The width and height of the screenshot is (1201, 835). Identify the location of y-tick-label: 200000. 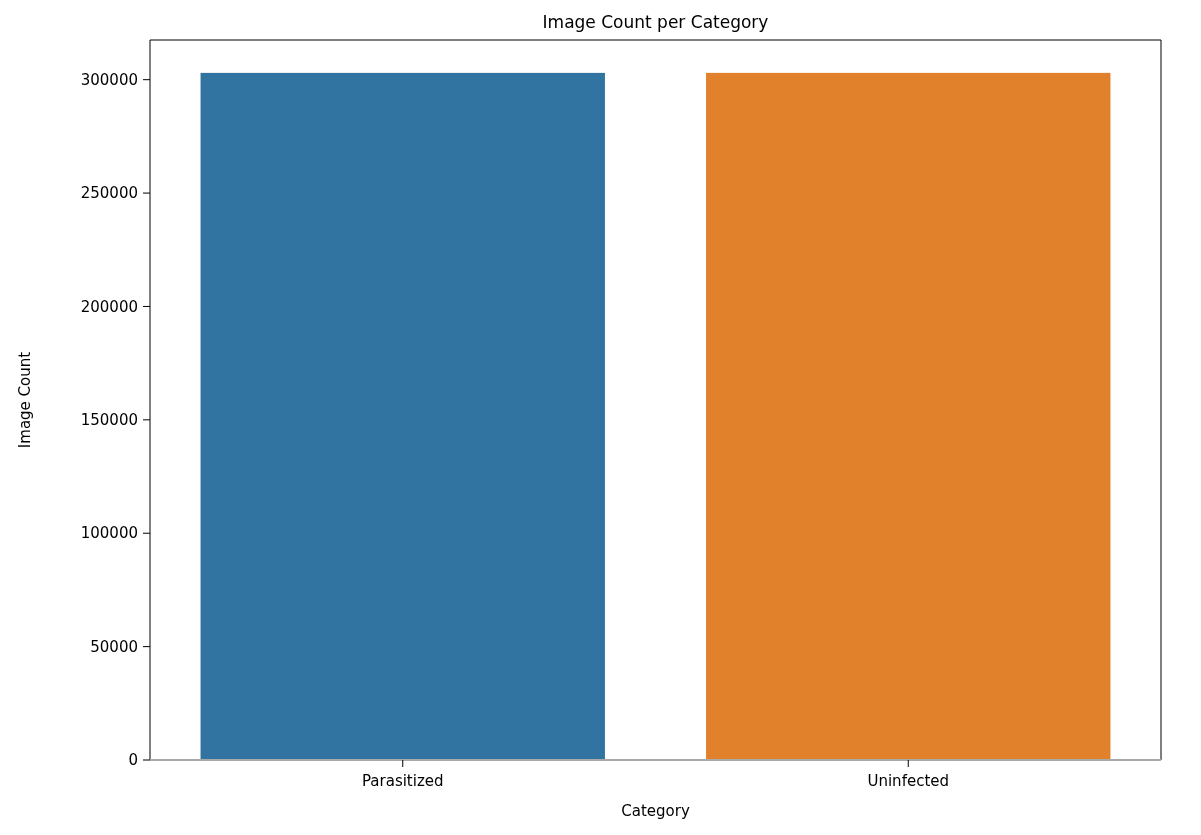
(109, 306).